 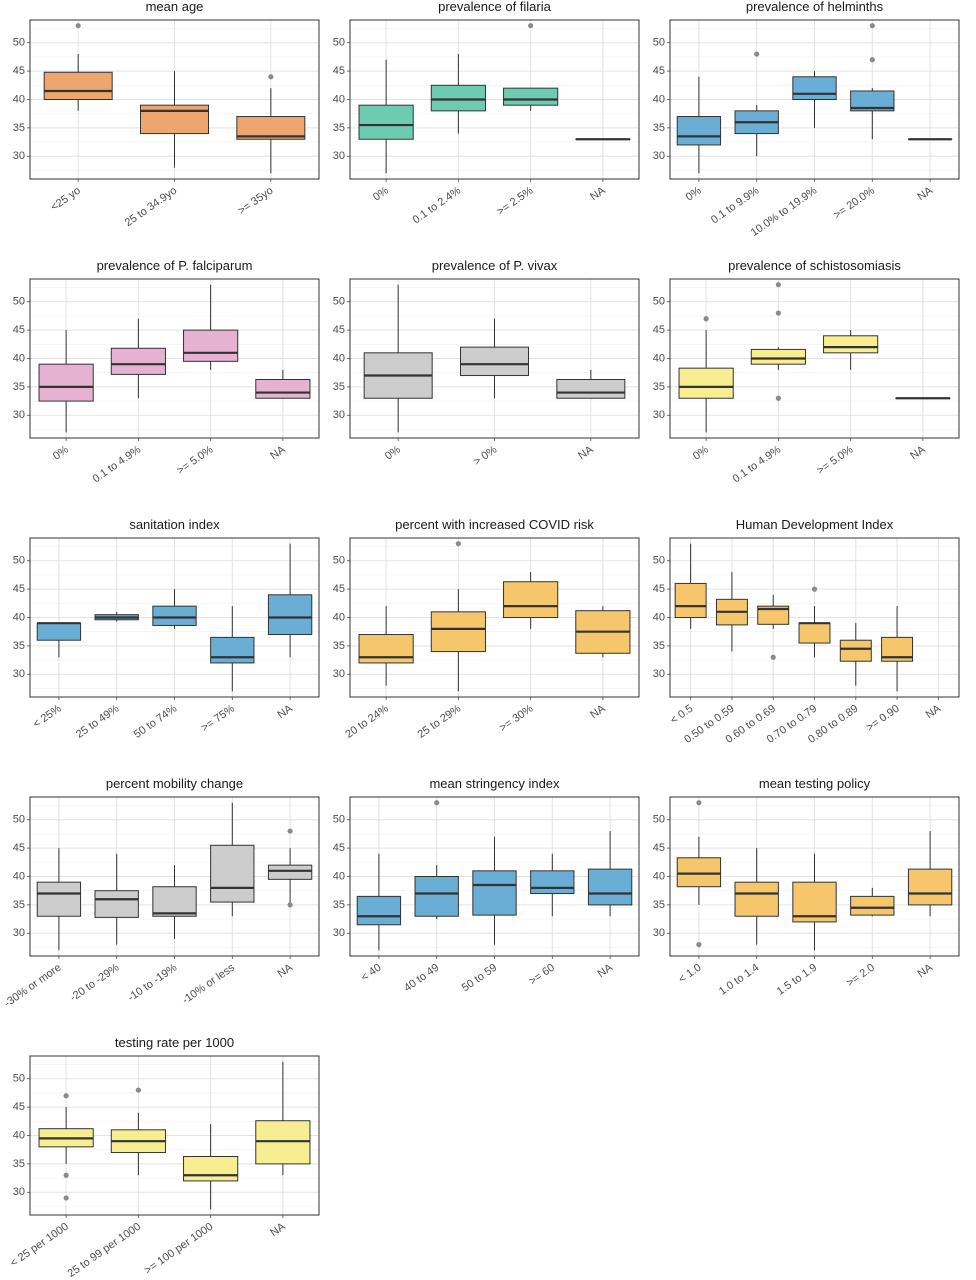 What do you see at coordinates (367, 722) in the screenshot?
I see `x-tick-label: 20 to 24%` at bounding box center [367, 722].